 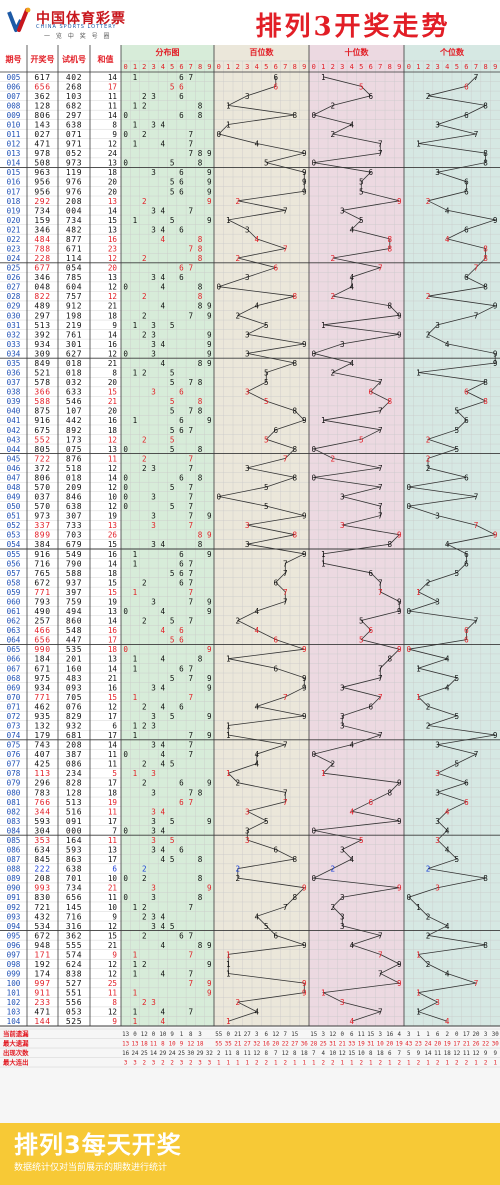 I want to click on sum-cell: 11, so click(x=113, y=754).